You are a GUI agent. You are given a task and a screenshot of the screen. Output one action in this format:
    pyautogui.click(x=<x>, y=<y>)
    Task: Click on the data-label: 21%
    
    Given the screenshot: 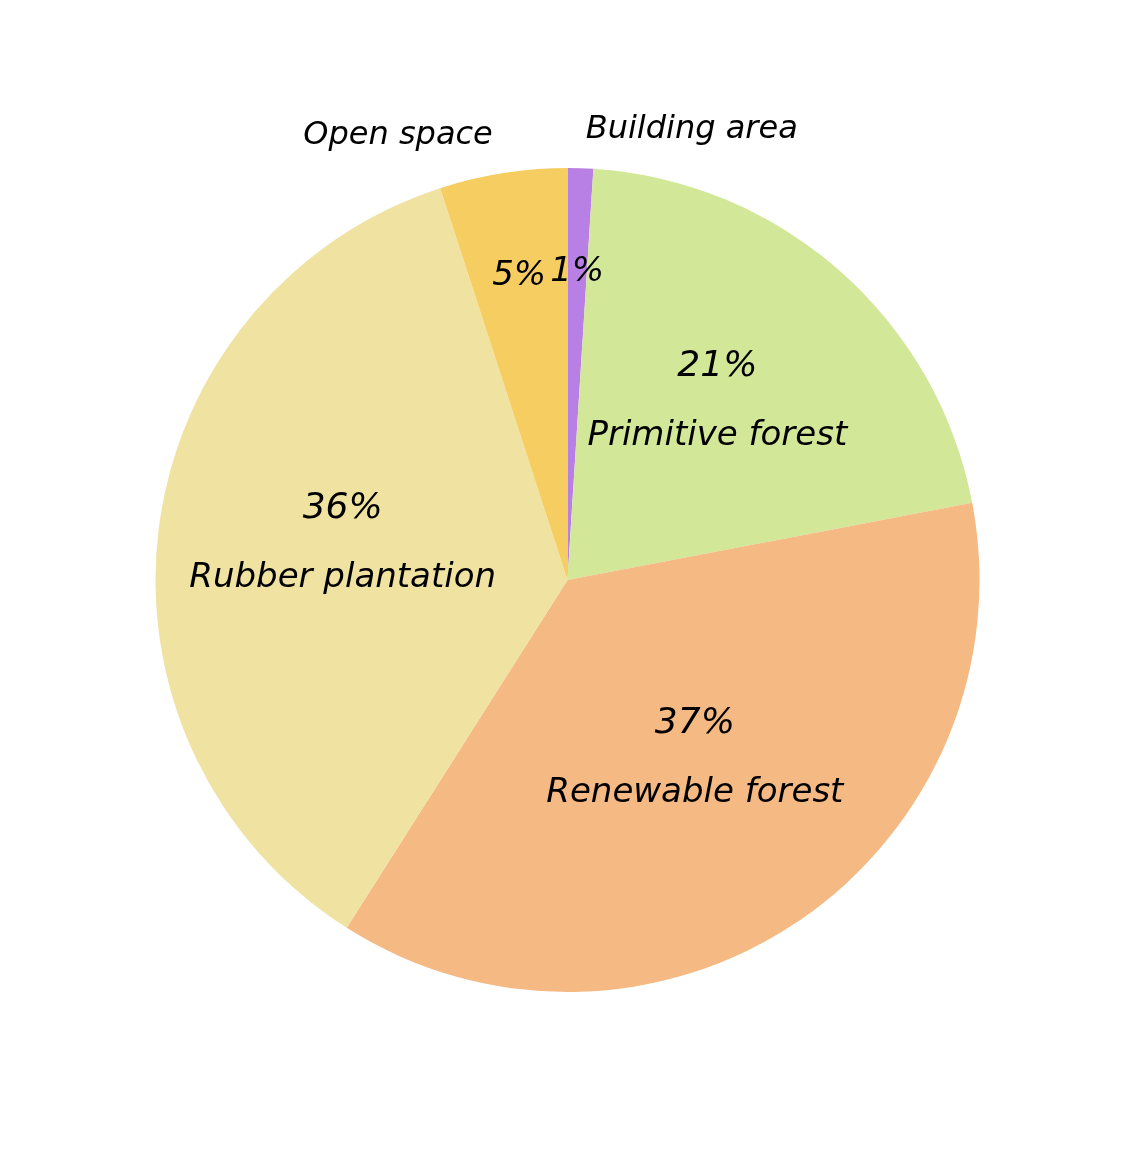 What is the action you would take?
    pyautogui.click(x=717, y=364)
    